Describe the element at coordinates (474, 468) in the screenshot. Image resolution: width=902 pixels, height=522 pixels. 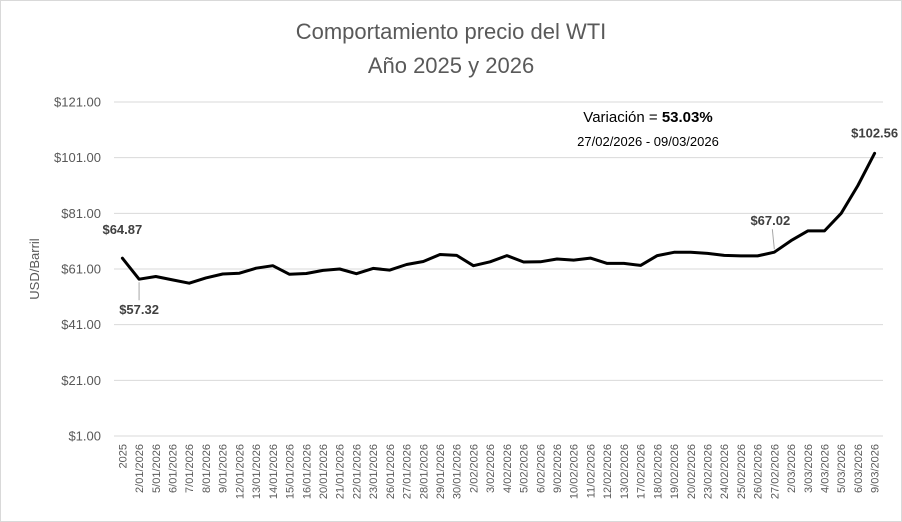
I see `x-tick-label: 2/02/2026` at that location.